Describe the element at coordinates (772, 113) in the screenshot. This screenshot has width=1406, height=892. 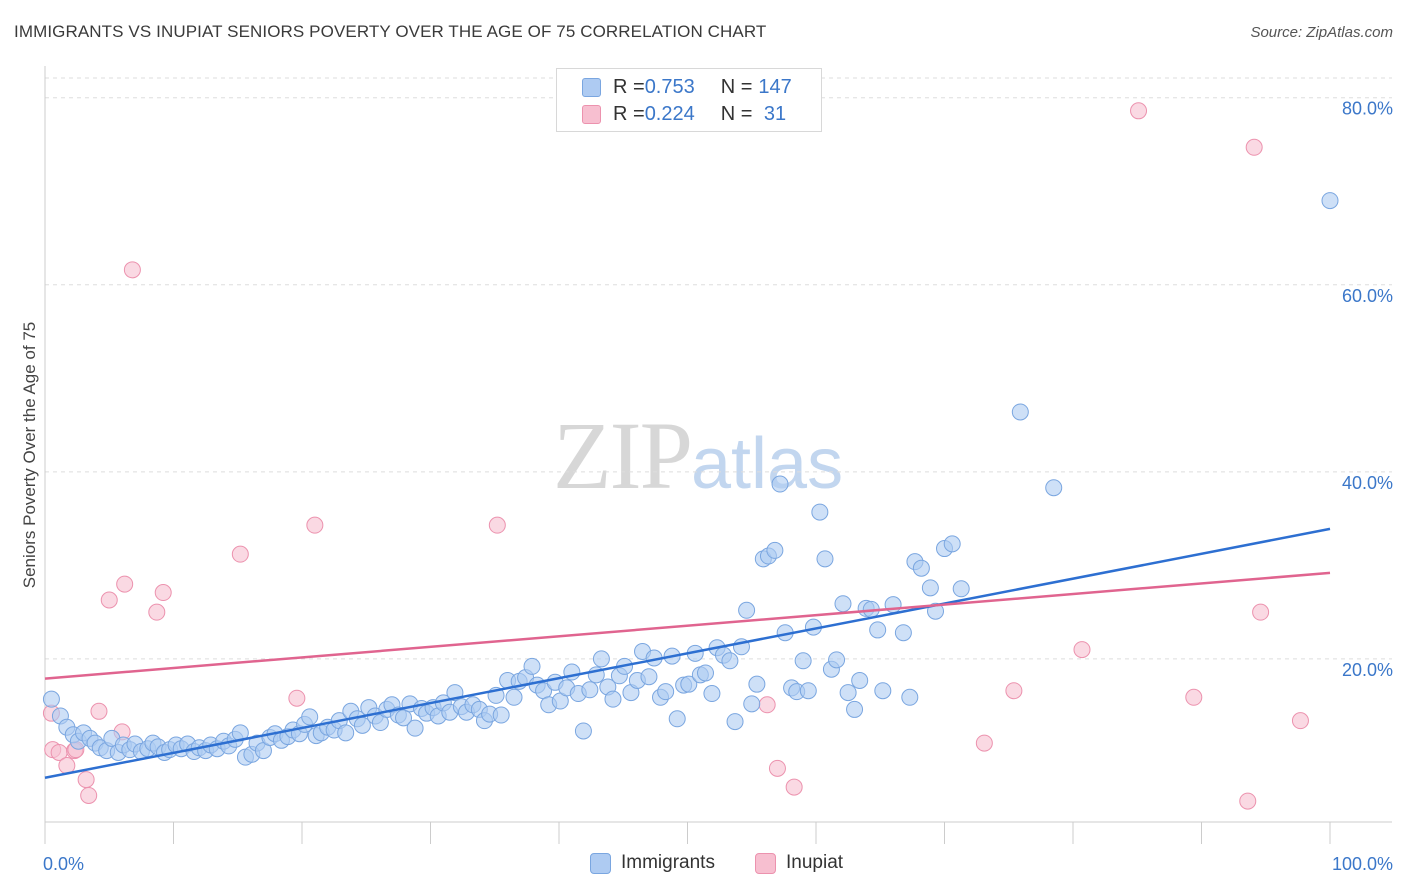
I see `inupiat-n-value: 31` at that location.